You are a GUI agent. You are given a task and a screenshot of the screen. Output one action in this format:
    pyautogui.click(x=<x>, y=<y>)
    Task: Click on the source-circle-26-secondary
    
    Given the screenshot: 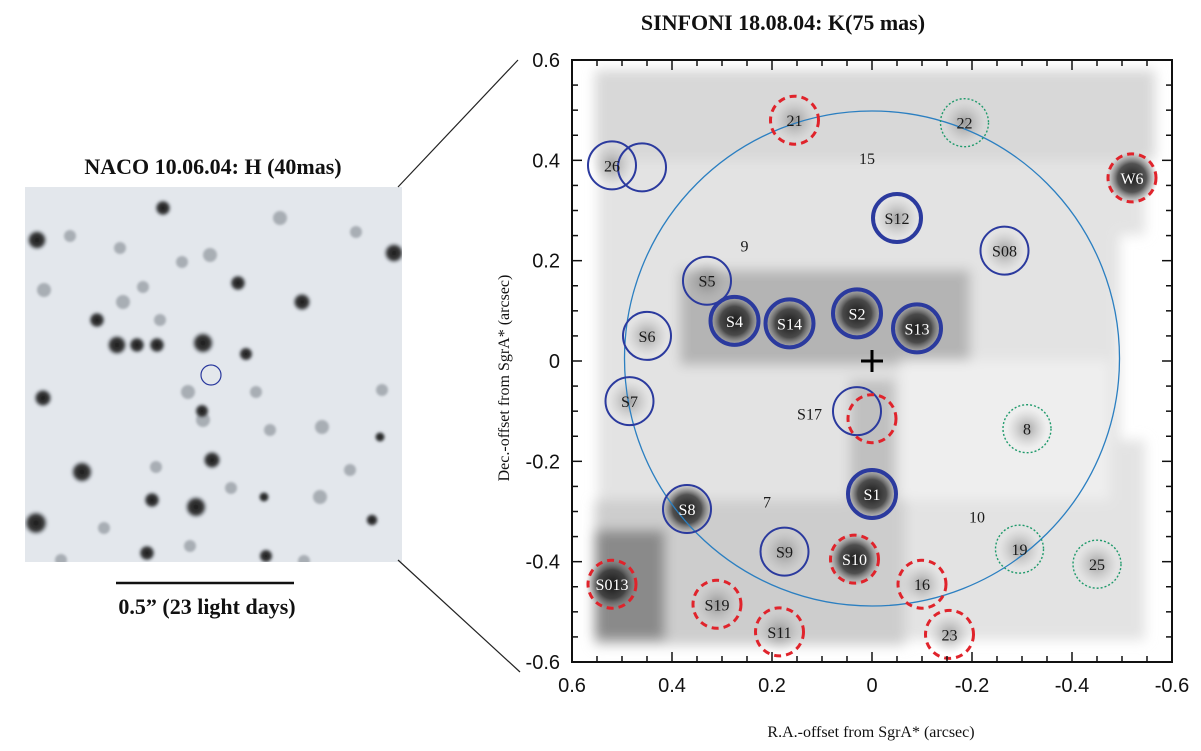 What is the action you would take?
    pyautogui.click(x=642, y=167)
    